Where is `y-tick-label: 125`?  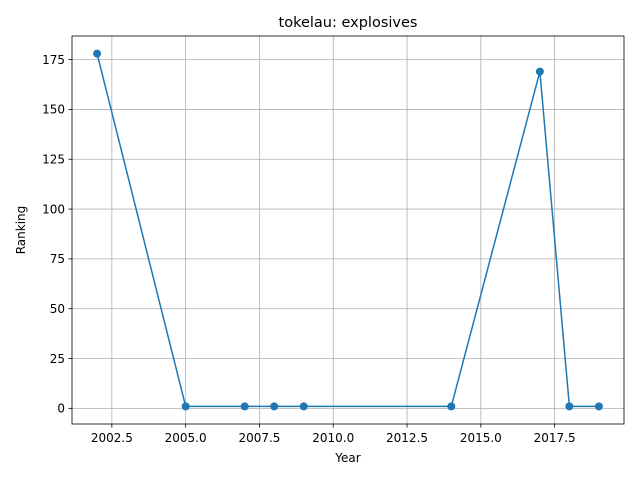
y-tick-label: 125 is located at coordinates (53, 160).